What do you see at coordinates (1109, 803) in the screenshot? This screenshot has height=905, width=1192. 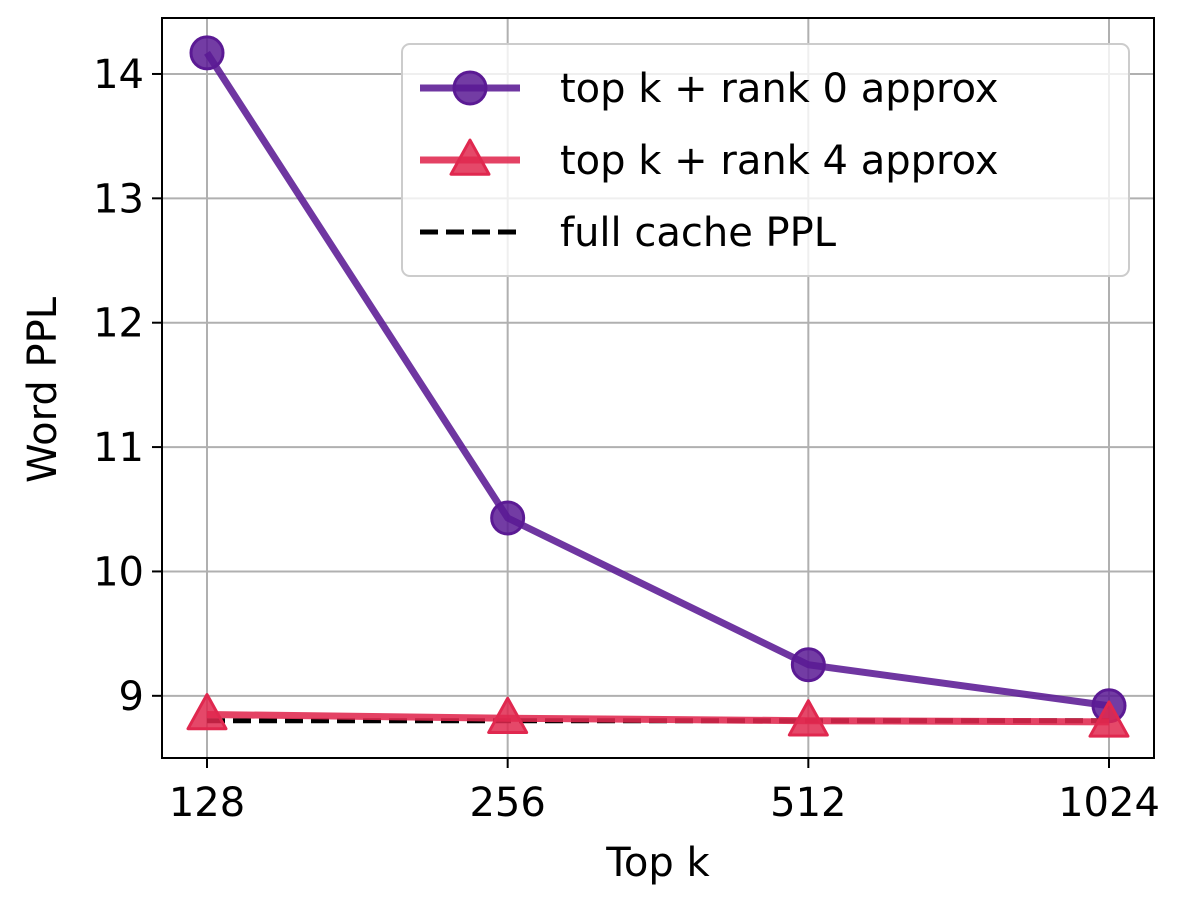 I see `x-tick-label: 1024` at bounding box center [1109, 803].